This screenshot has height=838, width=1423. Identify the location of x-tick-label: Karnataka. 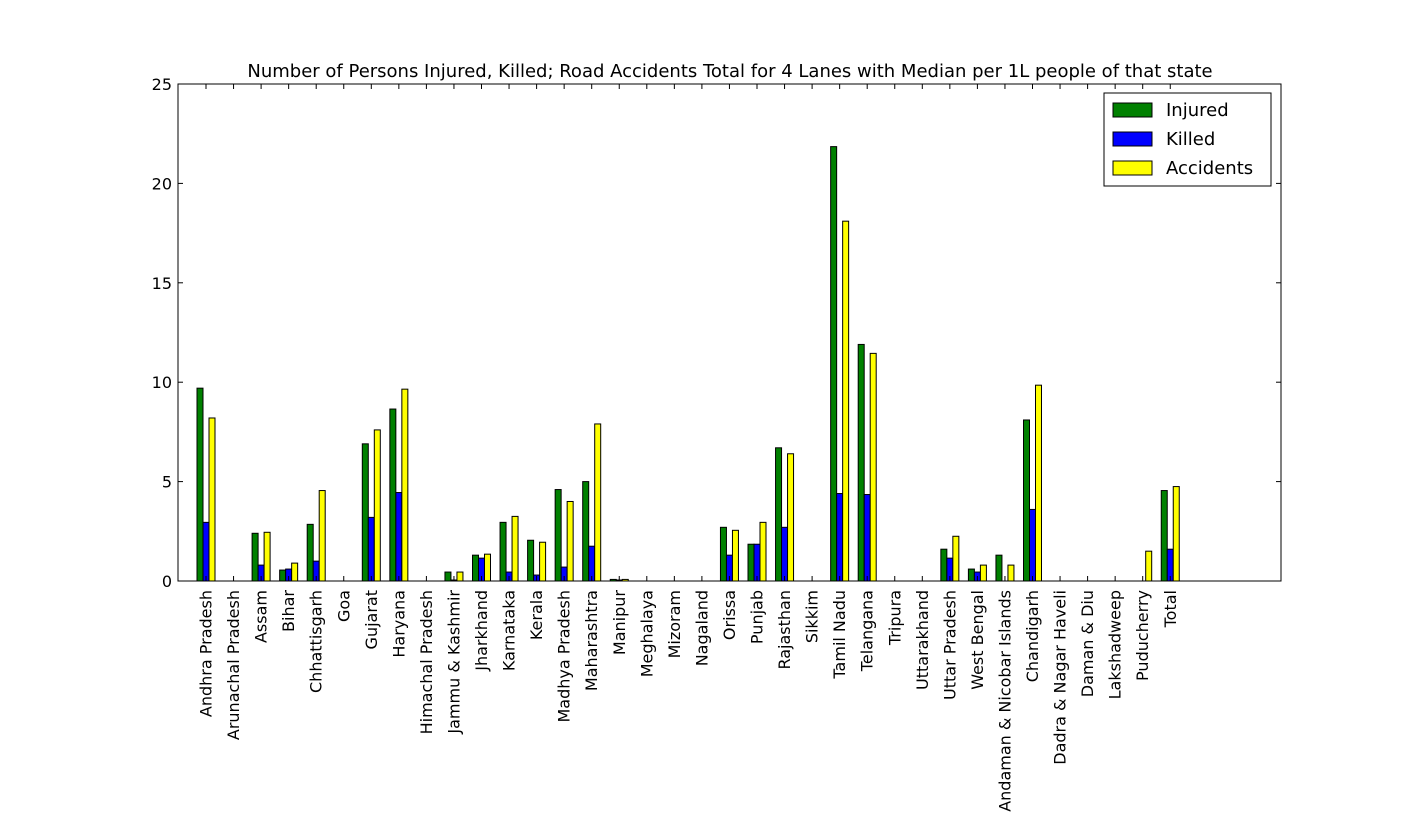
(509, 630).